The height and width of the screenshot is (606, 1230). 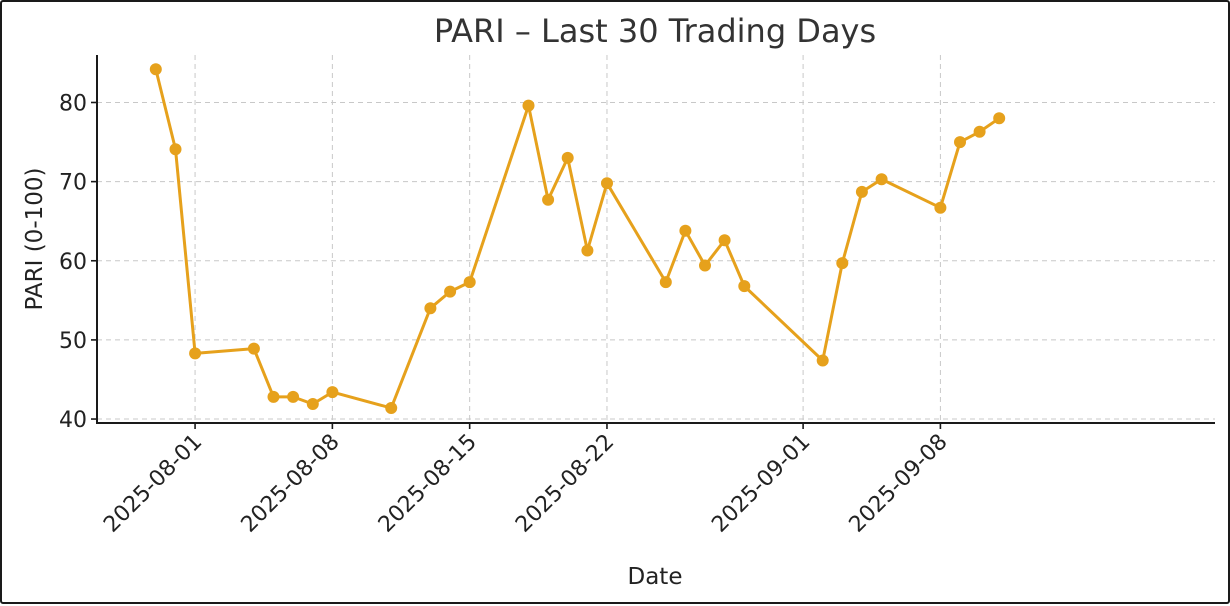 What do you see at coordinates (73, 420) in the screenshot?
I see `y-tick-label: 40` at bounding box center [73, 420].